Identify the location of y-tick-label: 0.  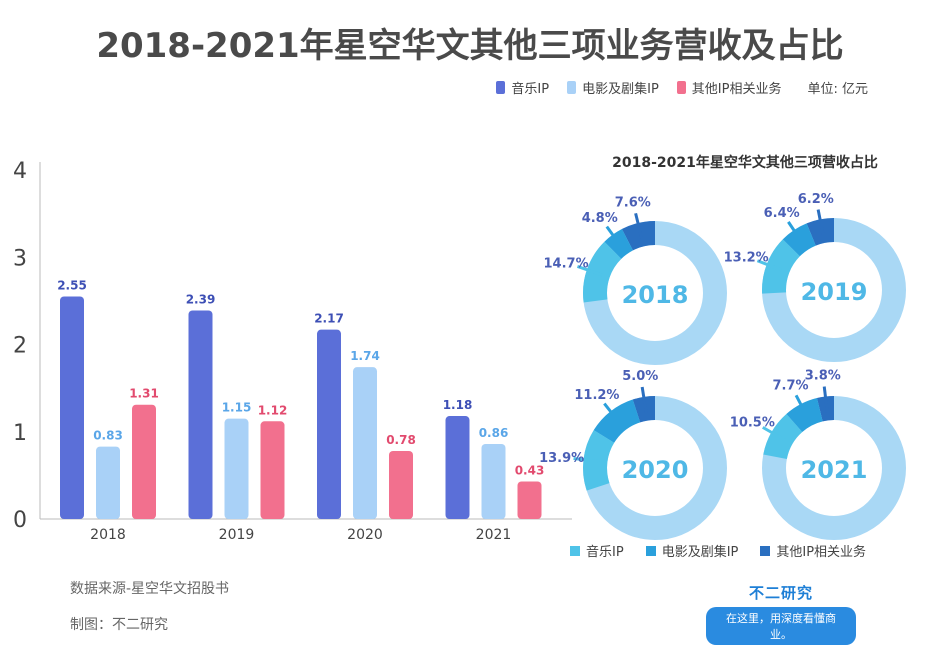
(20, 520).